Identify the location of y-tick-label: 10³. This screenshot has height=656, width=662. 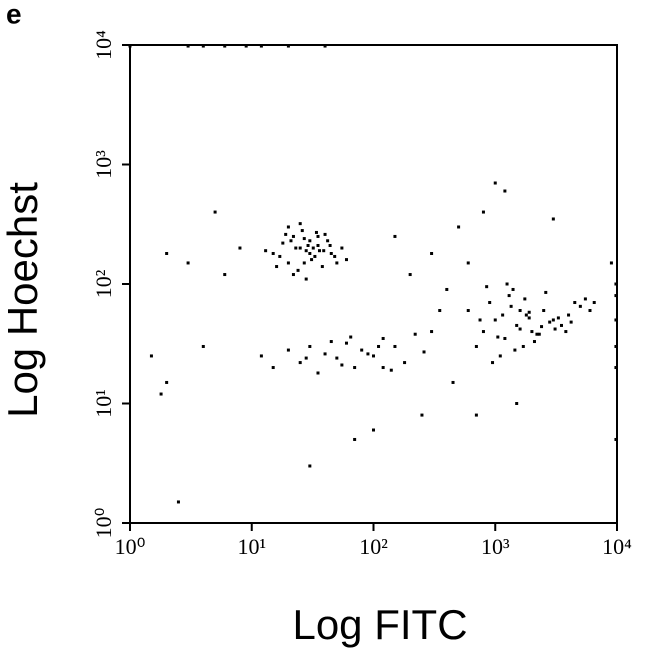
(103, 164).